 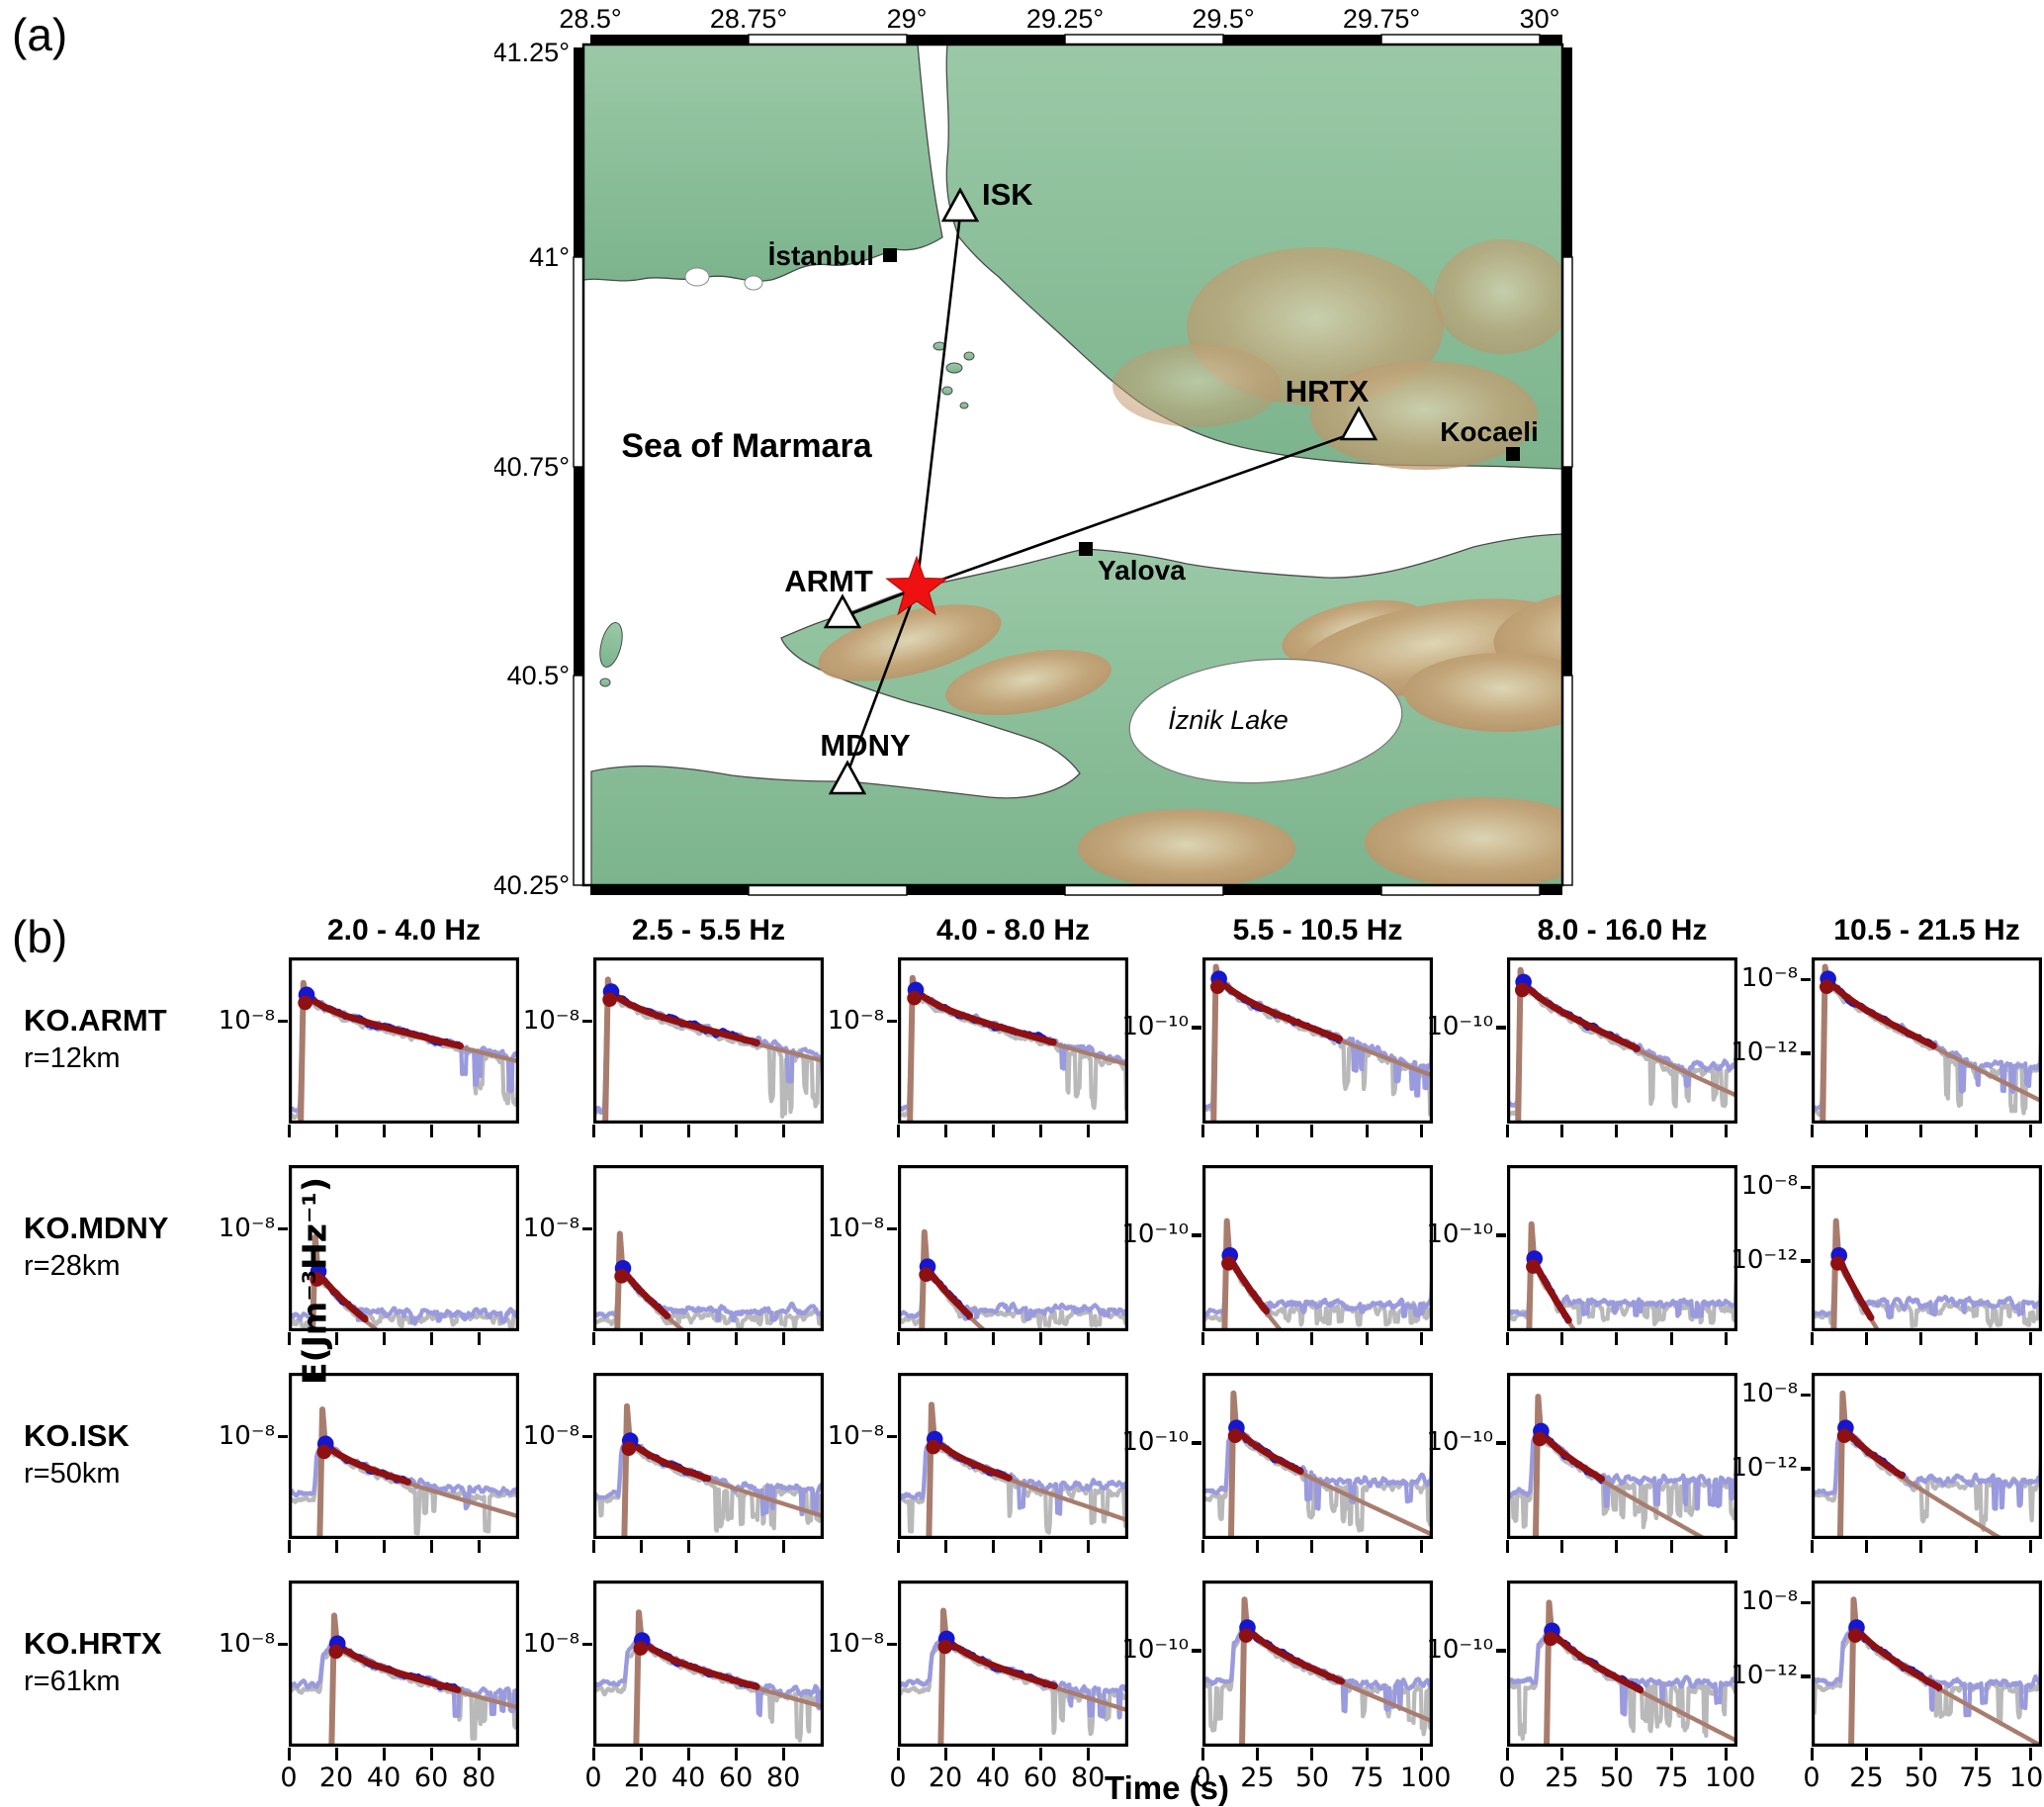 I want to click on station-label-armt: ARMT, so click(x=828, y=581).